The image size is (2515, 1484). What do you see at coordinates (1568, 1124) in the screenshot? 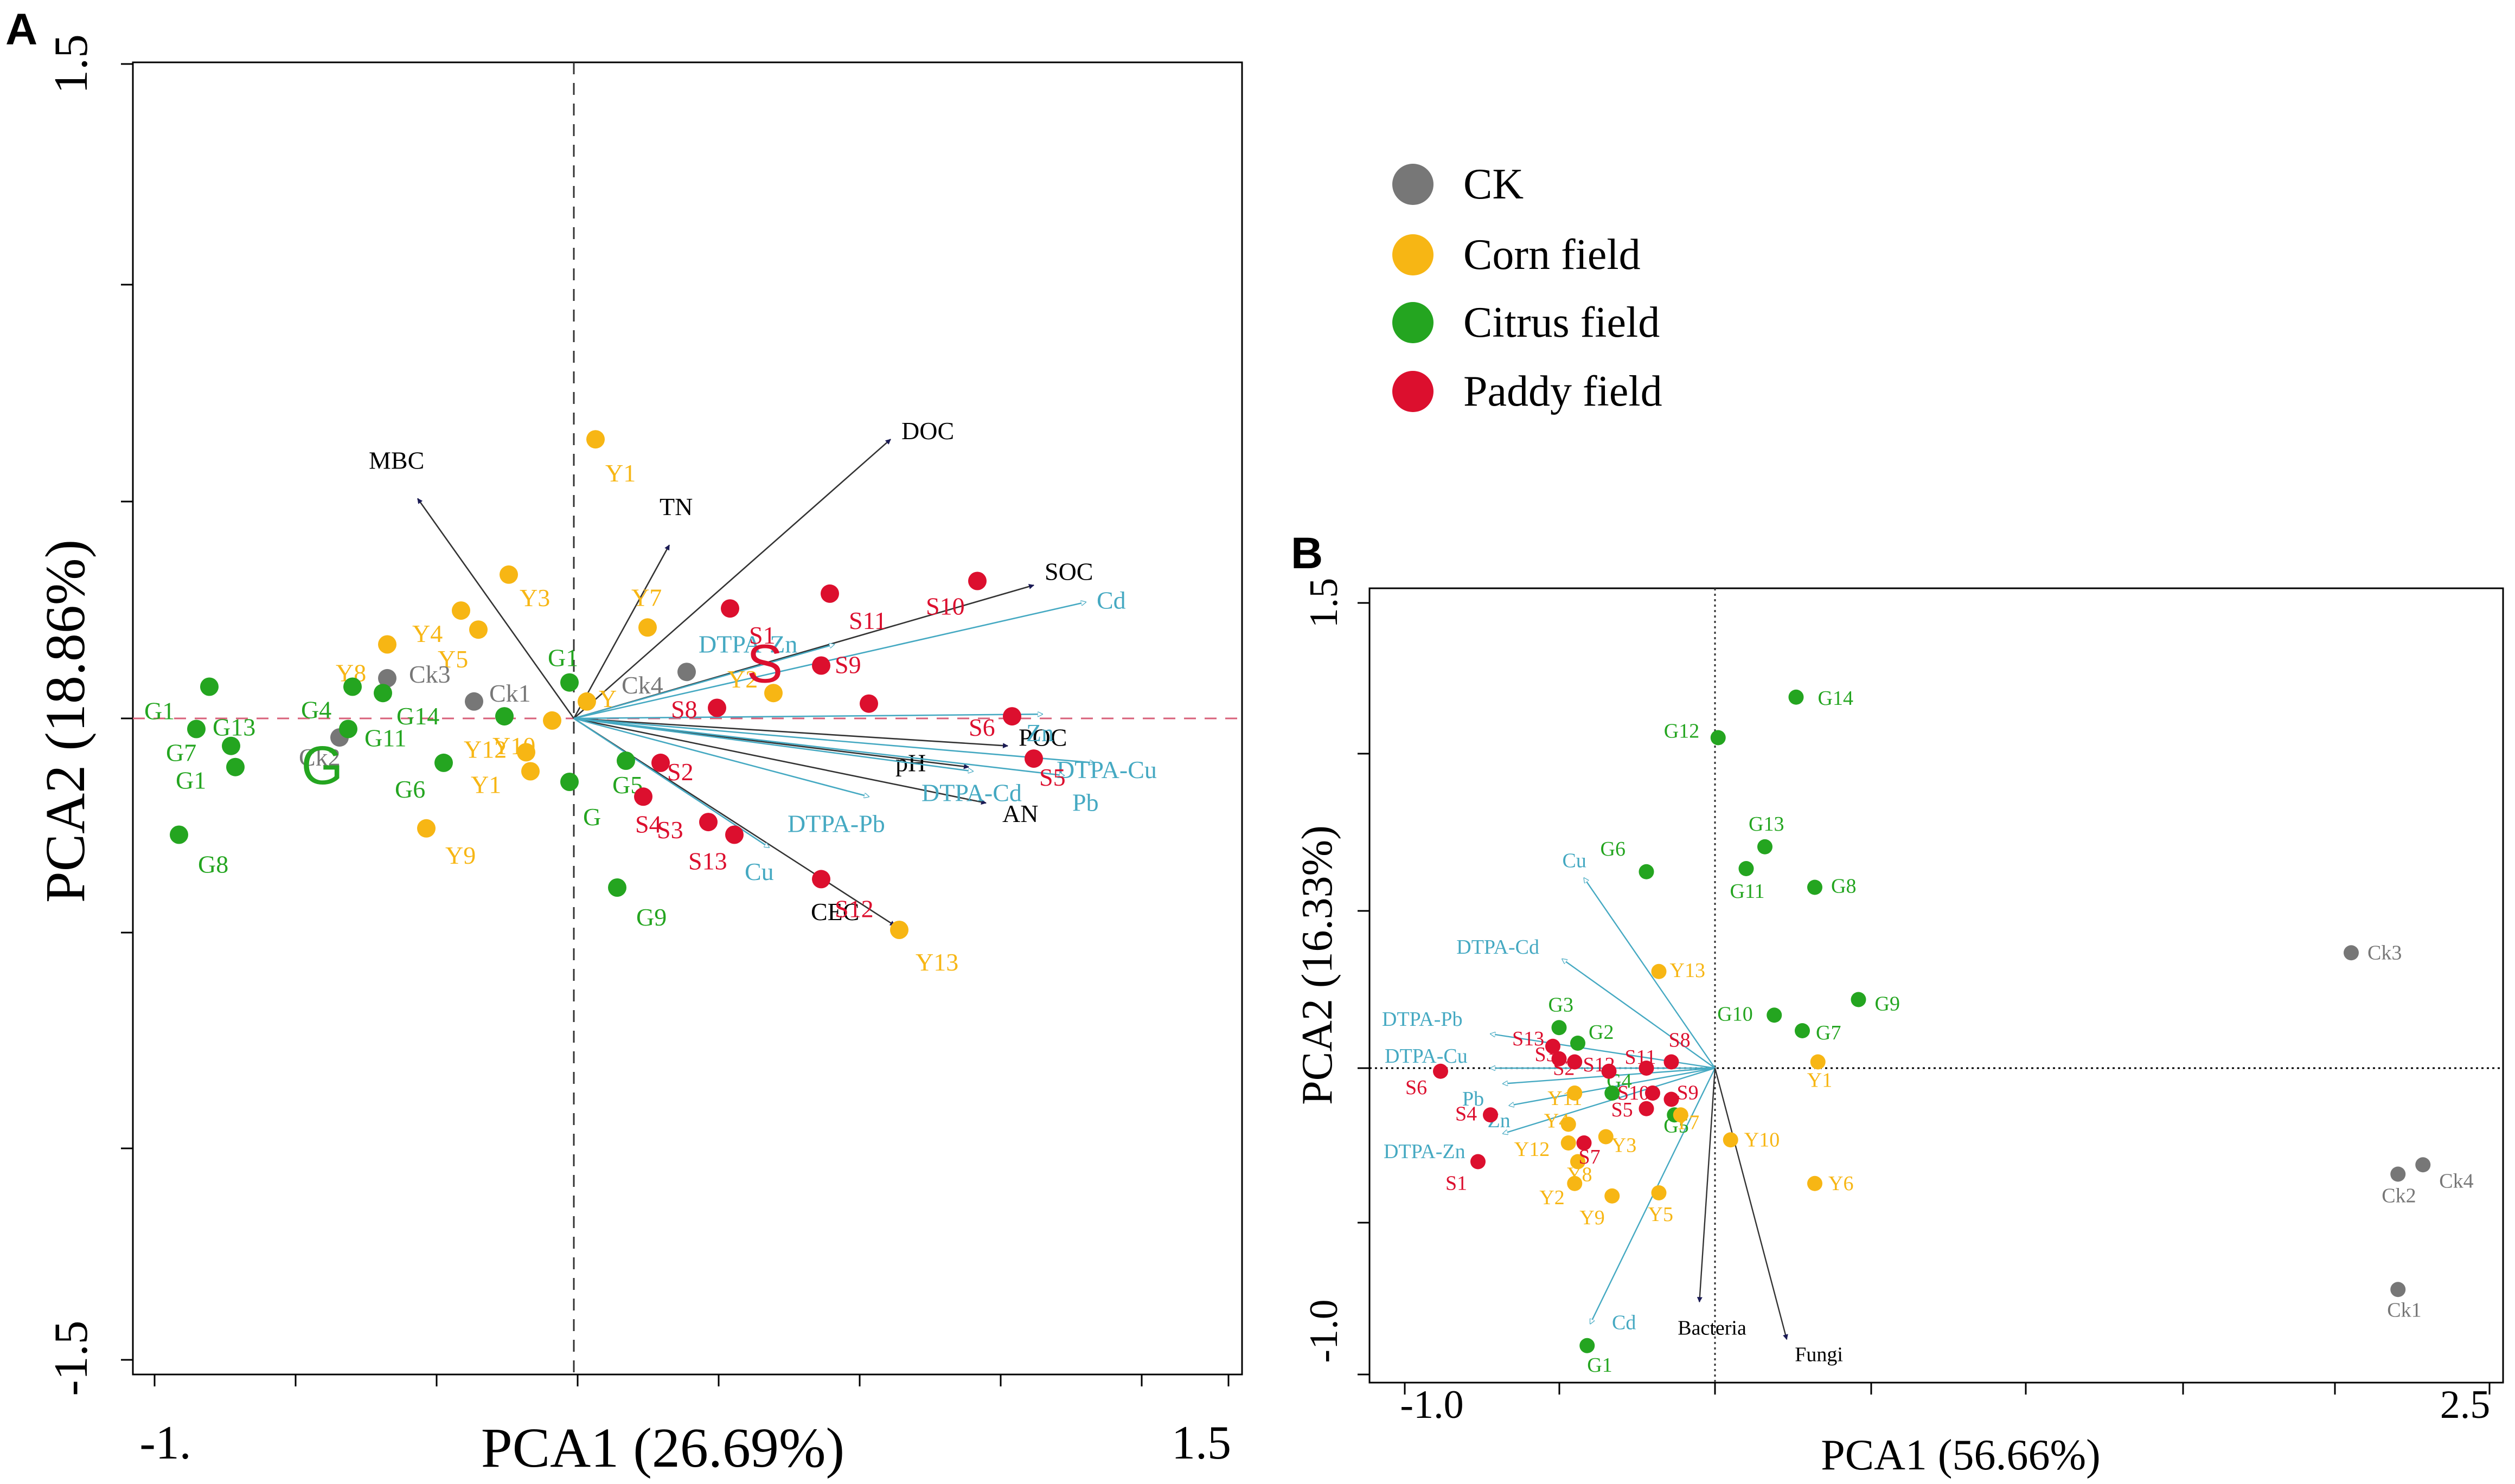
I see `panel-b-point-y4` at bounding box center [1568, 1124].